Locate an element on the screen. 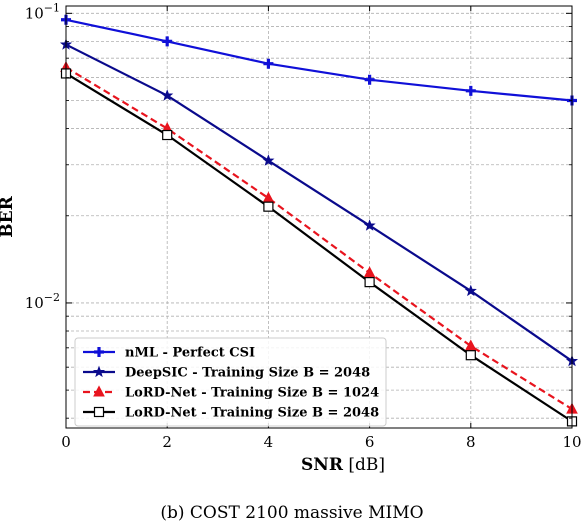 This screenshot has width=584, height=523. x-tick-label: 0 is located at coordinates (66, 442).